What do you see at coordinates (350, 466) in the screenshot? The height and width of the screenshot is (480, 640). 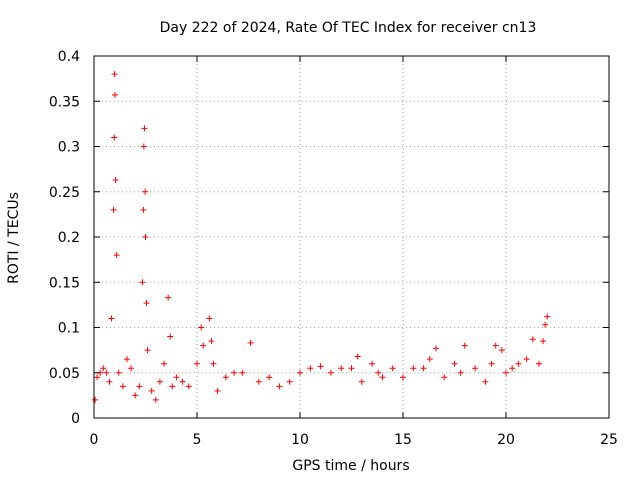 I see `x-axis-label: GPS time / hours` at bounding box center [350, 466].